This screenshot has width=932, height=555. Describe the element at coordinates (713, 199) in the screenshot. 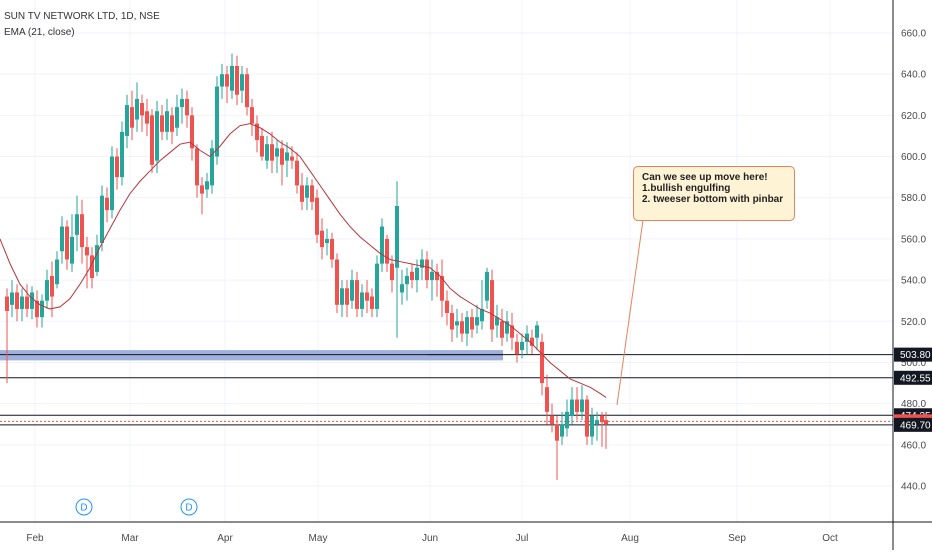

I see `callout-line-3: 2. tweeser bottom with pinbar` at that location.